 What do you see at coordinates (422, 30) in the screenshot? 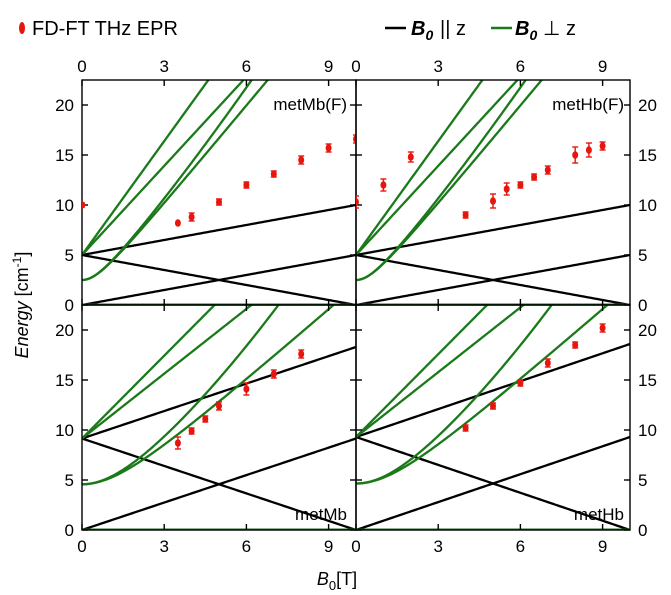
I see `legend-parallel-text: B0` at bounding box center [422, 30].